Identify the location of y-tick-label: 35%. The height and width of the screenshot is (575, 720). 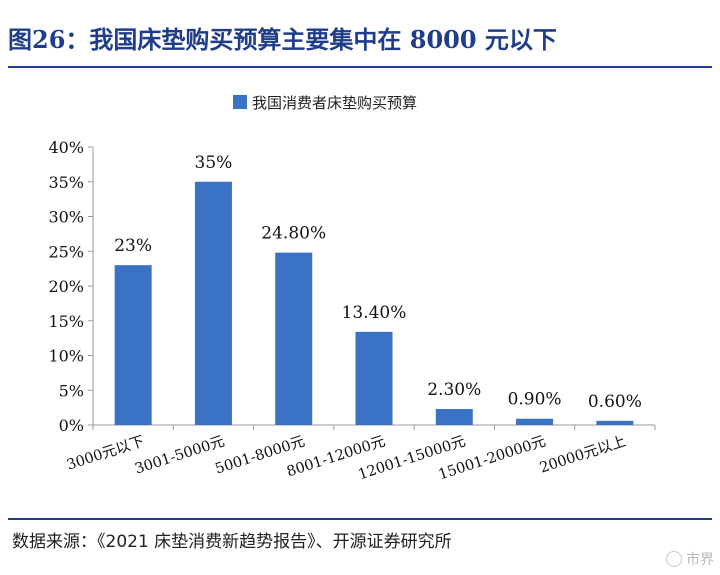
(66, 182).